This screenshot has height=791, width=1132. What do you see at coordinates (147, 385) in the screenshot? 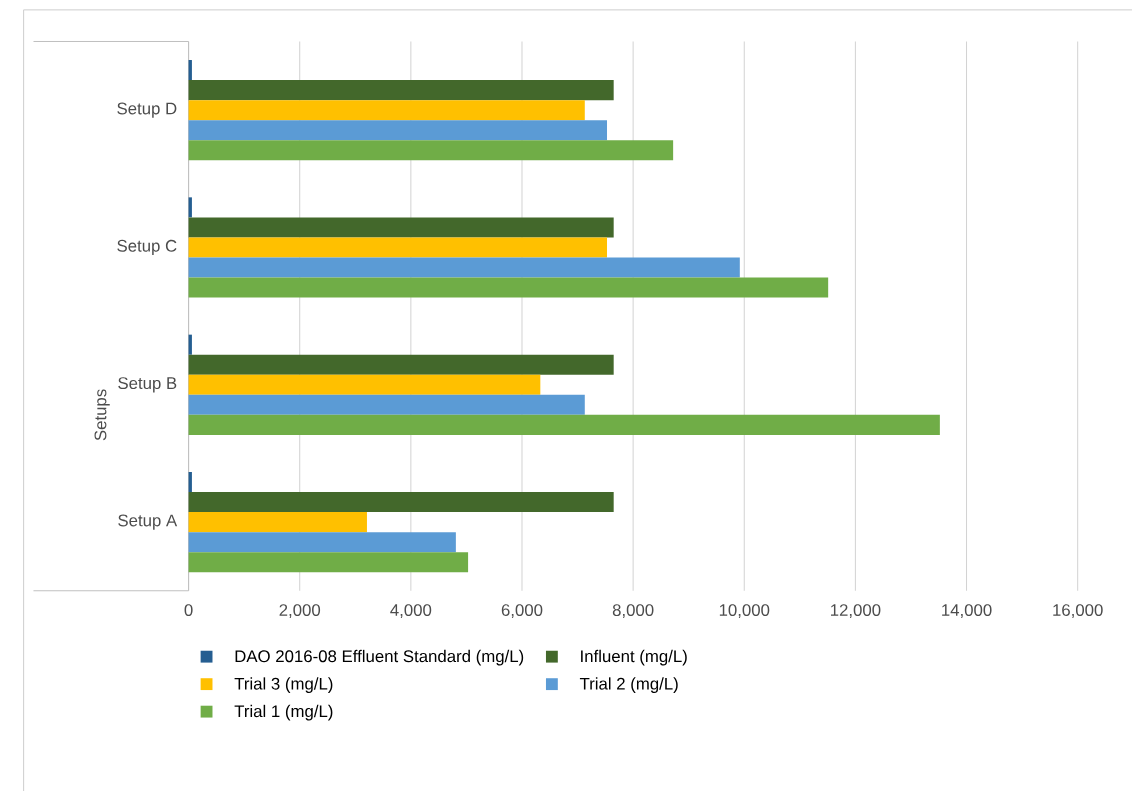
I see `y-tick-label: Setup B` at bounding box center [147, 385].